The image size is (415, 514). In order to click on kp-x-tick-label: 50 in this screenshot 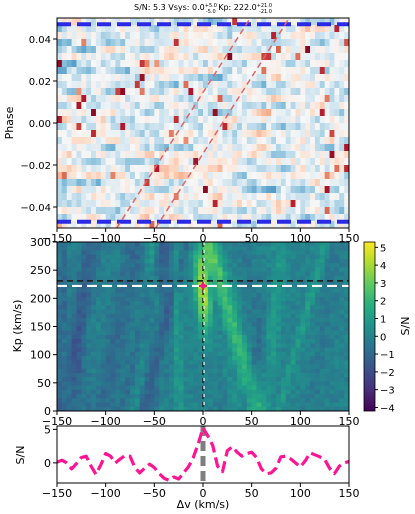, I will do `click(252, 421)`.